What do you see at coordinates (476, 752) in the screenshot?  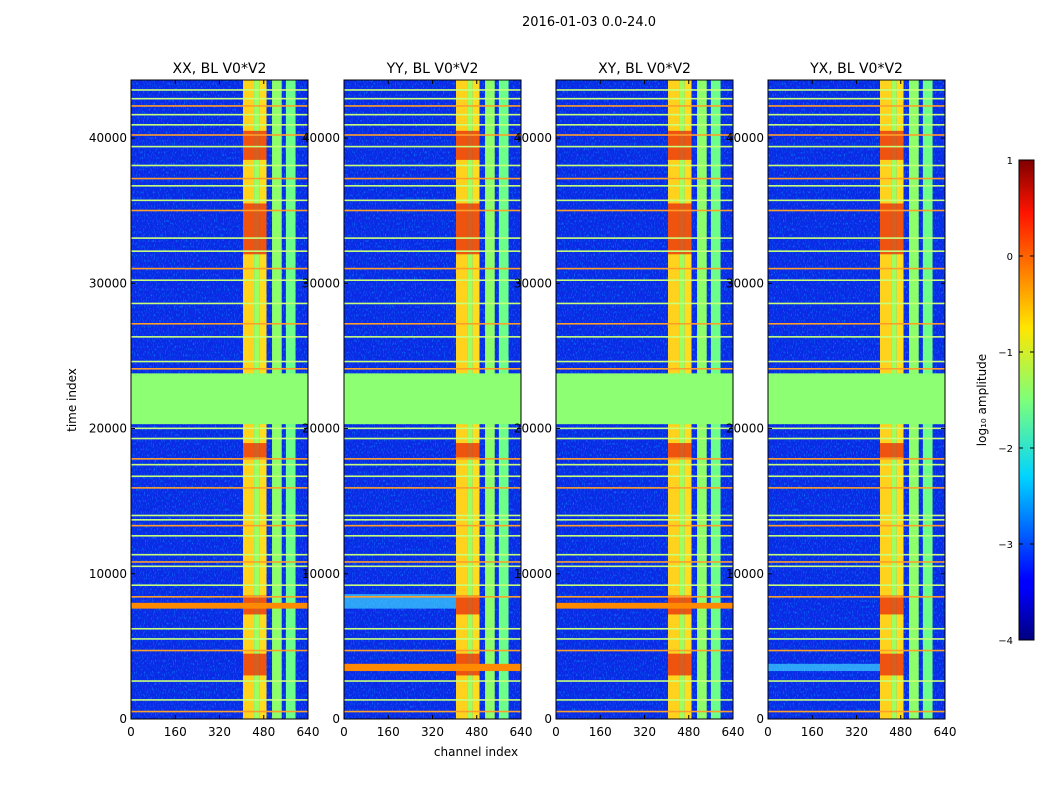 I see `x-axis-label: channel index` at bounding box center [476, 752].